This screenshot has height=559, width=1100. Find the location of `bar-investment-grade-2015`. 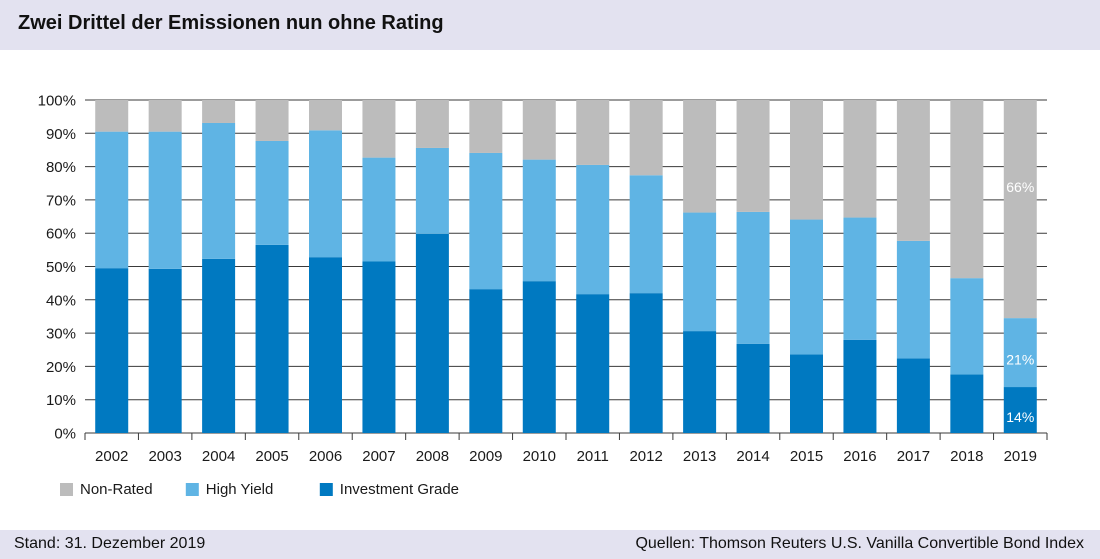

bar-investment-grade-2015 is located at coordinates (806, 393).